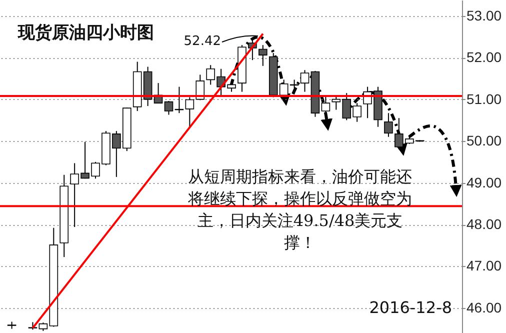 The height and width of the screenshot is (333, 506). I want to click on y-tick-label: 46.00, so click(484, 307).